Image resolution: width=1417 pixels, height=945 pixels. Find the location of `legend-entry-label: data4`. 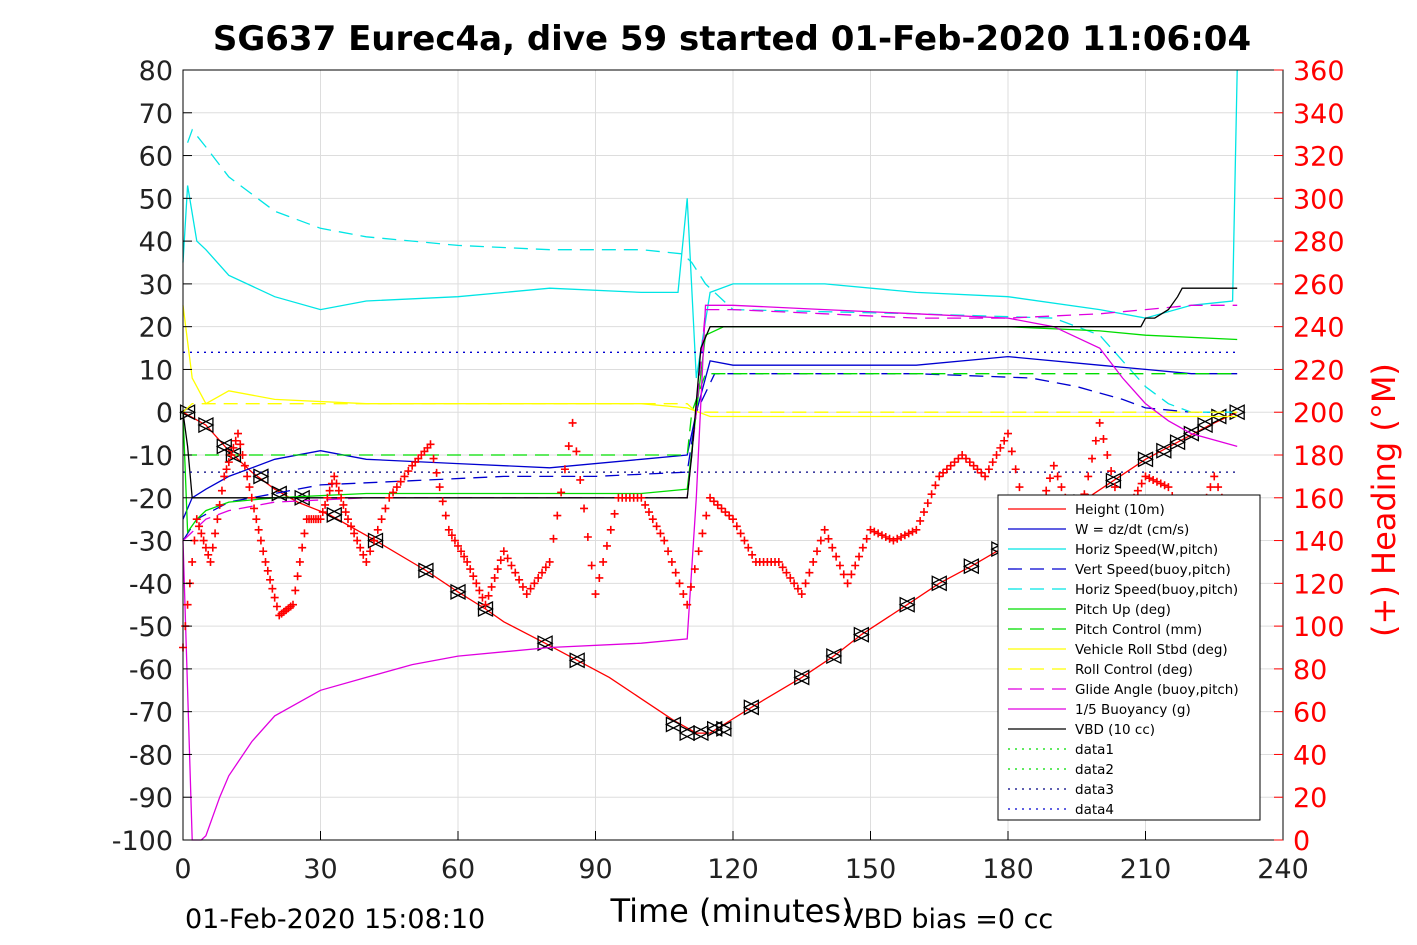

legend-entry-label: data4 is located at coordinates (1094, 810).